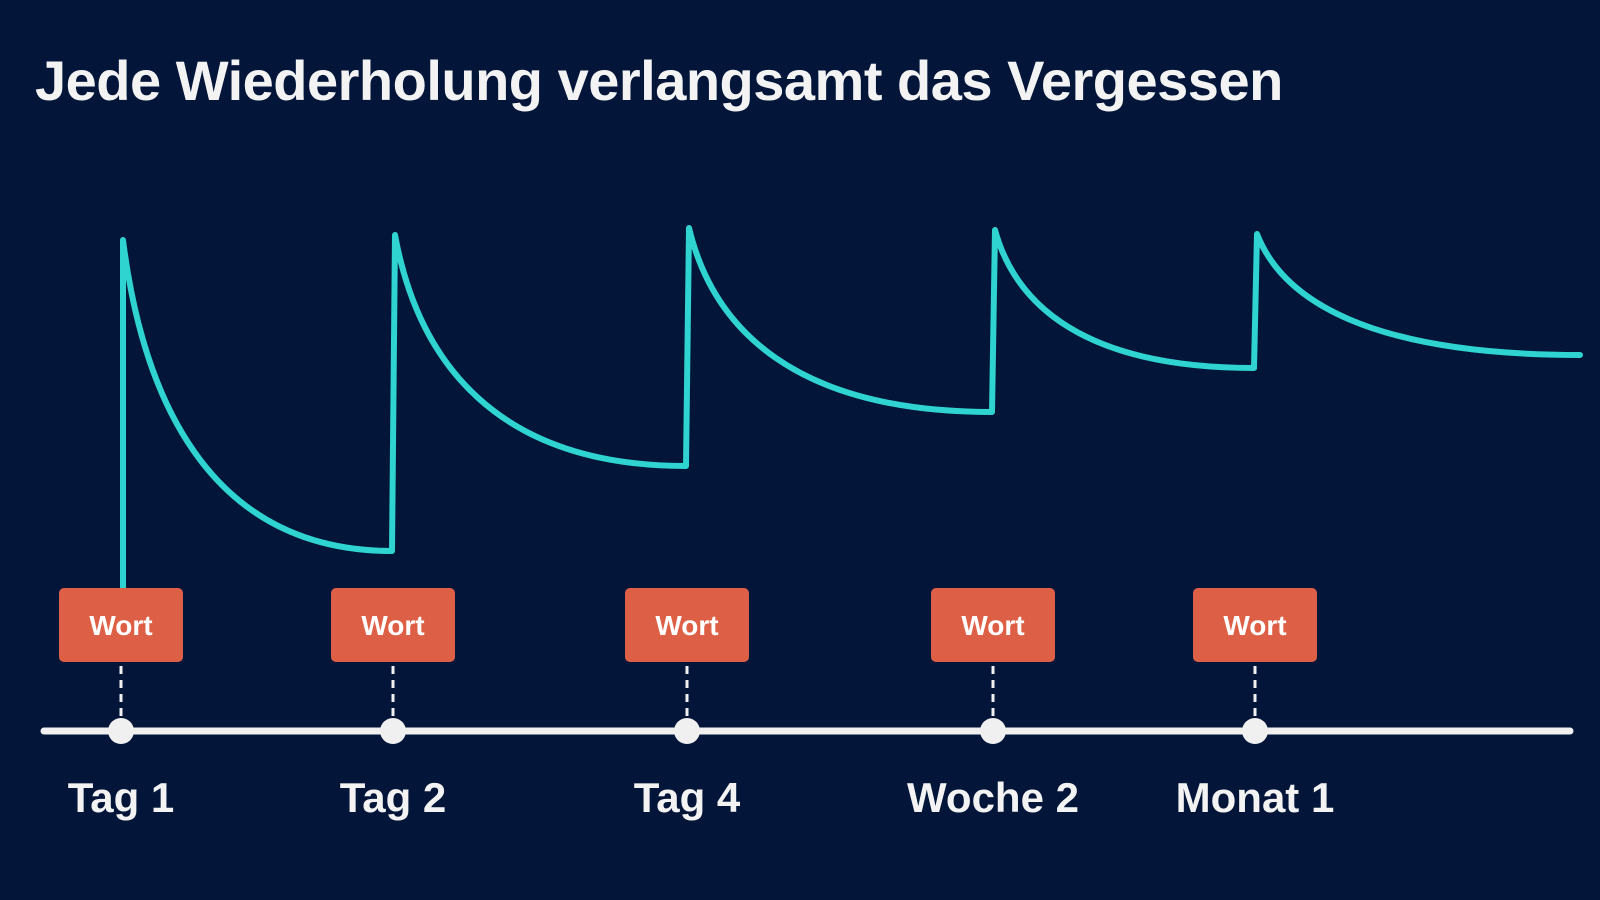  What do you see at coordinates (1255, 797) in the screenshot?
I see `time-label: Monat 1` at bounding box center [1255, 797].